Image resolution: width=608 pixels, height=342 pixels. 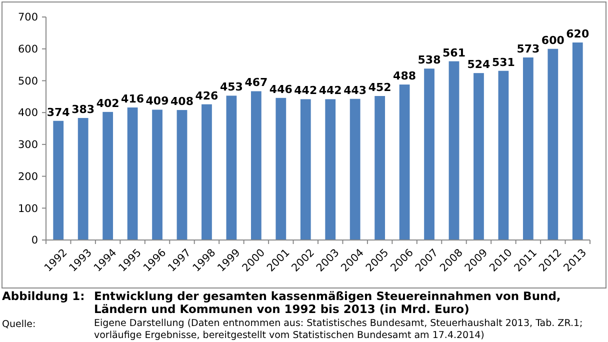 I want to click on data-label: 416, so click(x=132, y=99).